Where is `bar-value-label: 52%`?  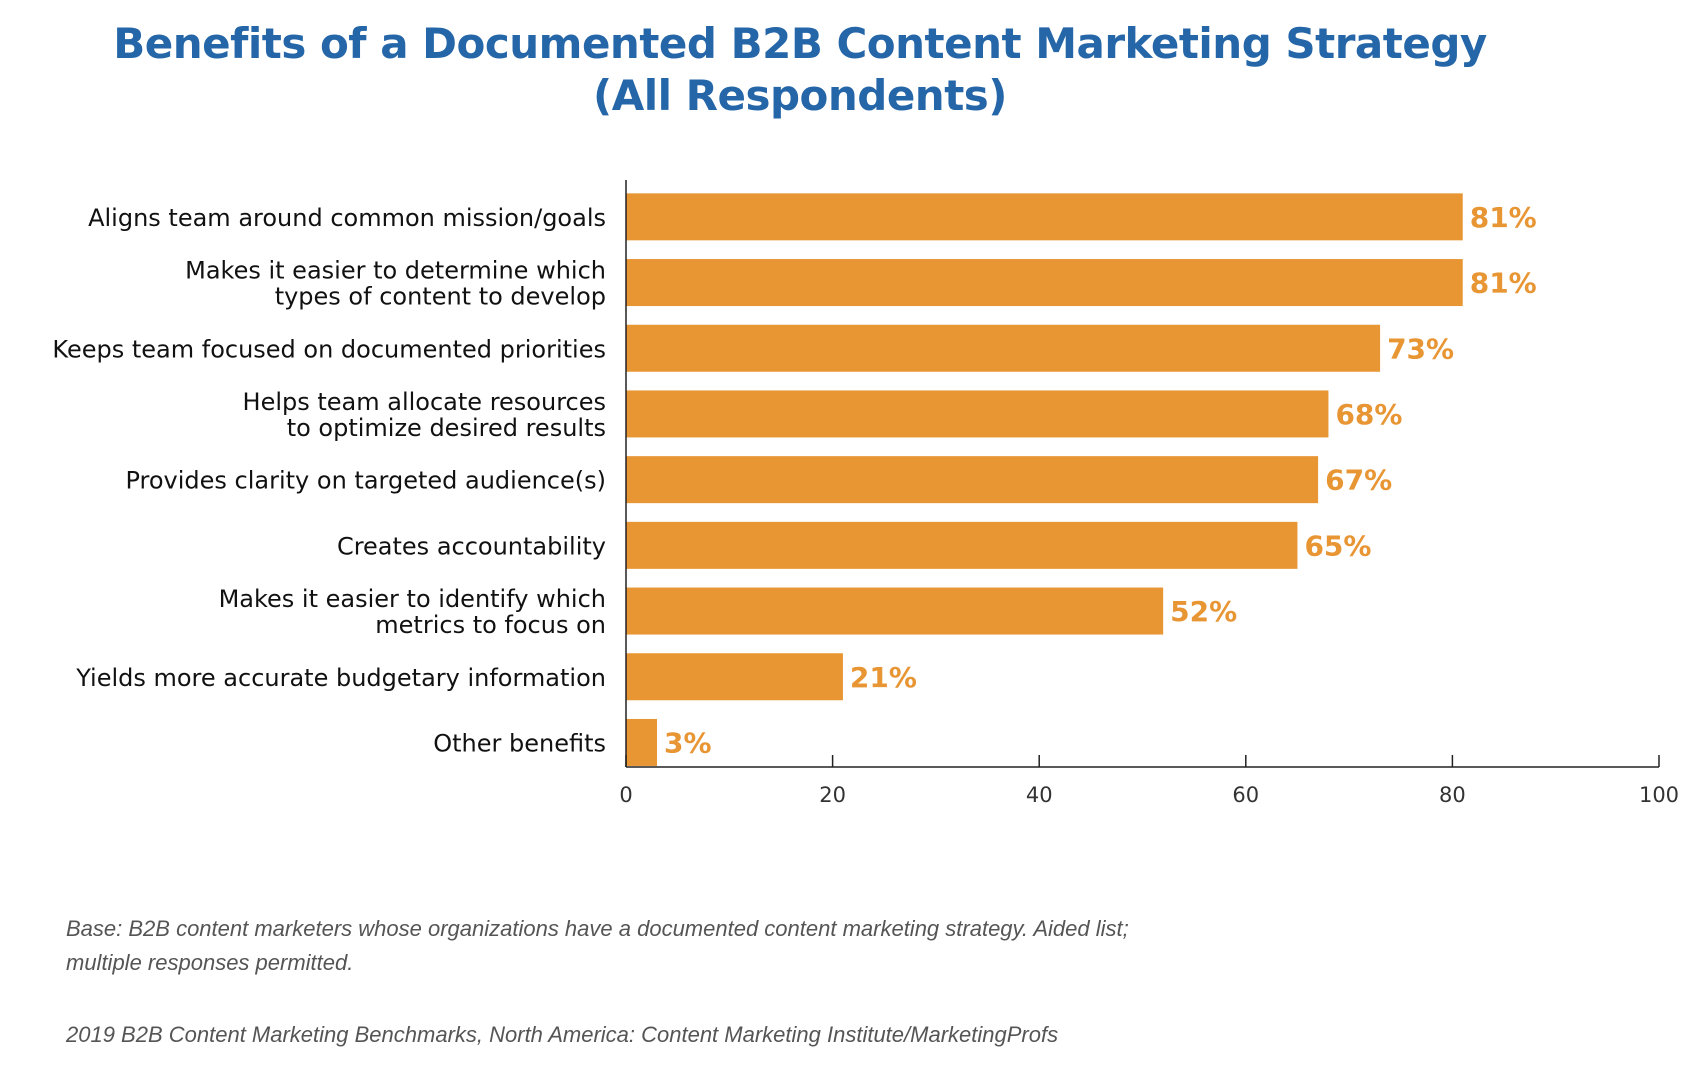 bar-value-label: 52% is located at coordinates (1203, 611).